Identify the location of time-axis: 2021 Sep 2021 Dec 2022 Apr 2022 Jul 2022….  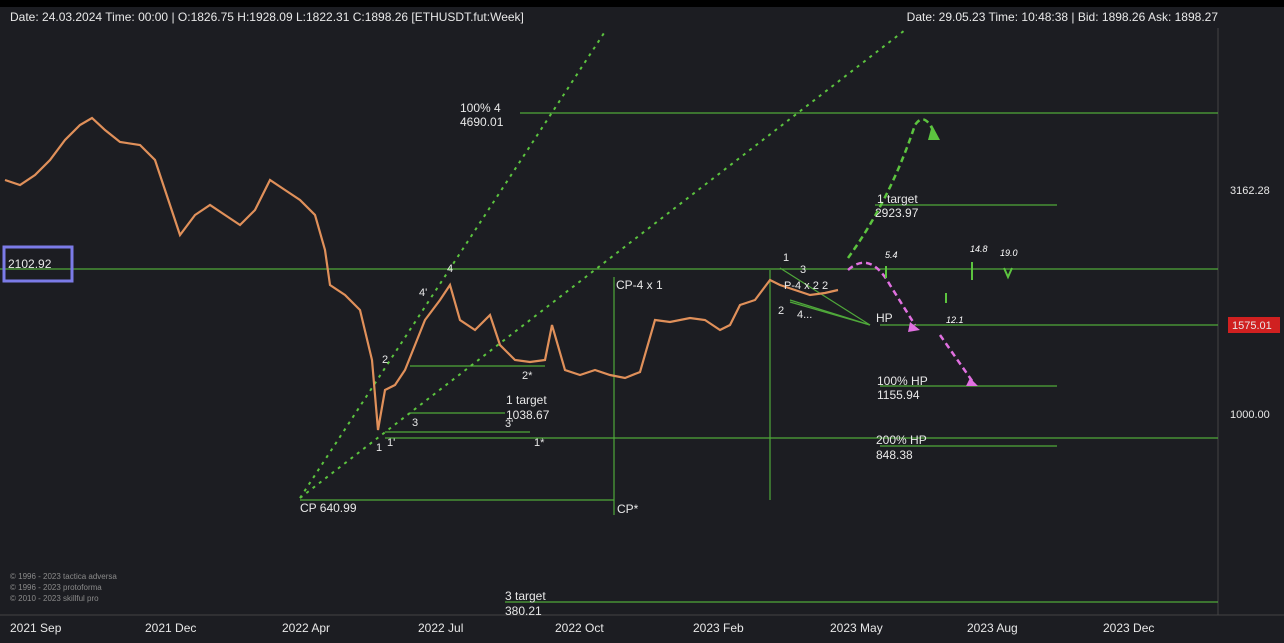
(582, 628).